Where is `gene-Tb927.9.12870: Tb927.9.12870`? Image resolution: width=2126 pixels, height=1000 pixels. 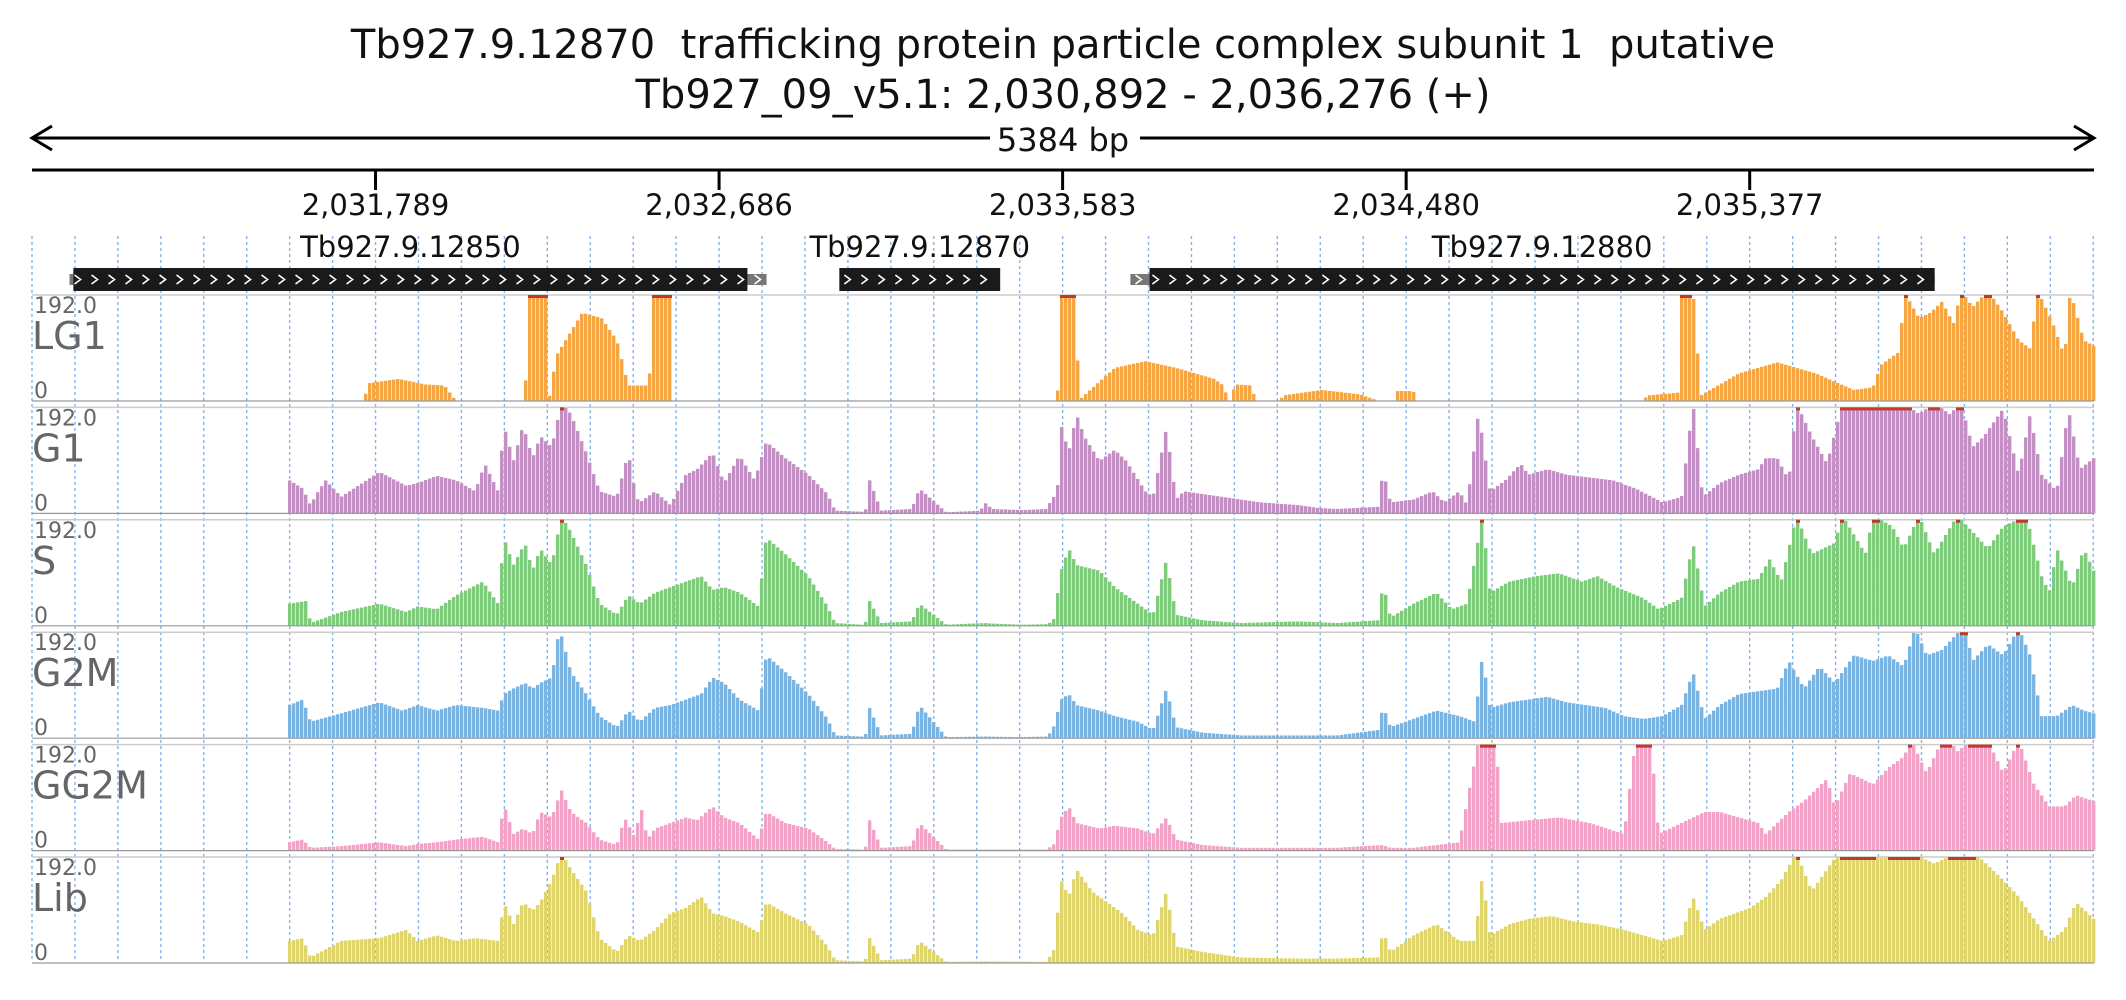 gene-Tb927.9.12870: Tb927.9.12870 is located at coordinates (919, 260).